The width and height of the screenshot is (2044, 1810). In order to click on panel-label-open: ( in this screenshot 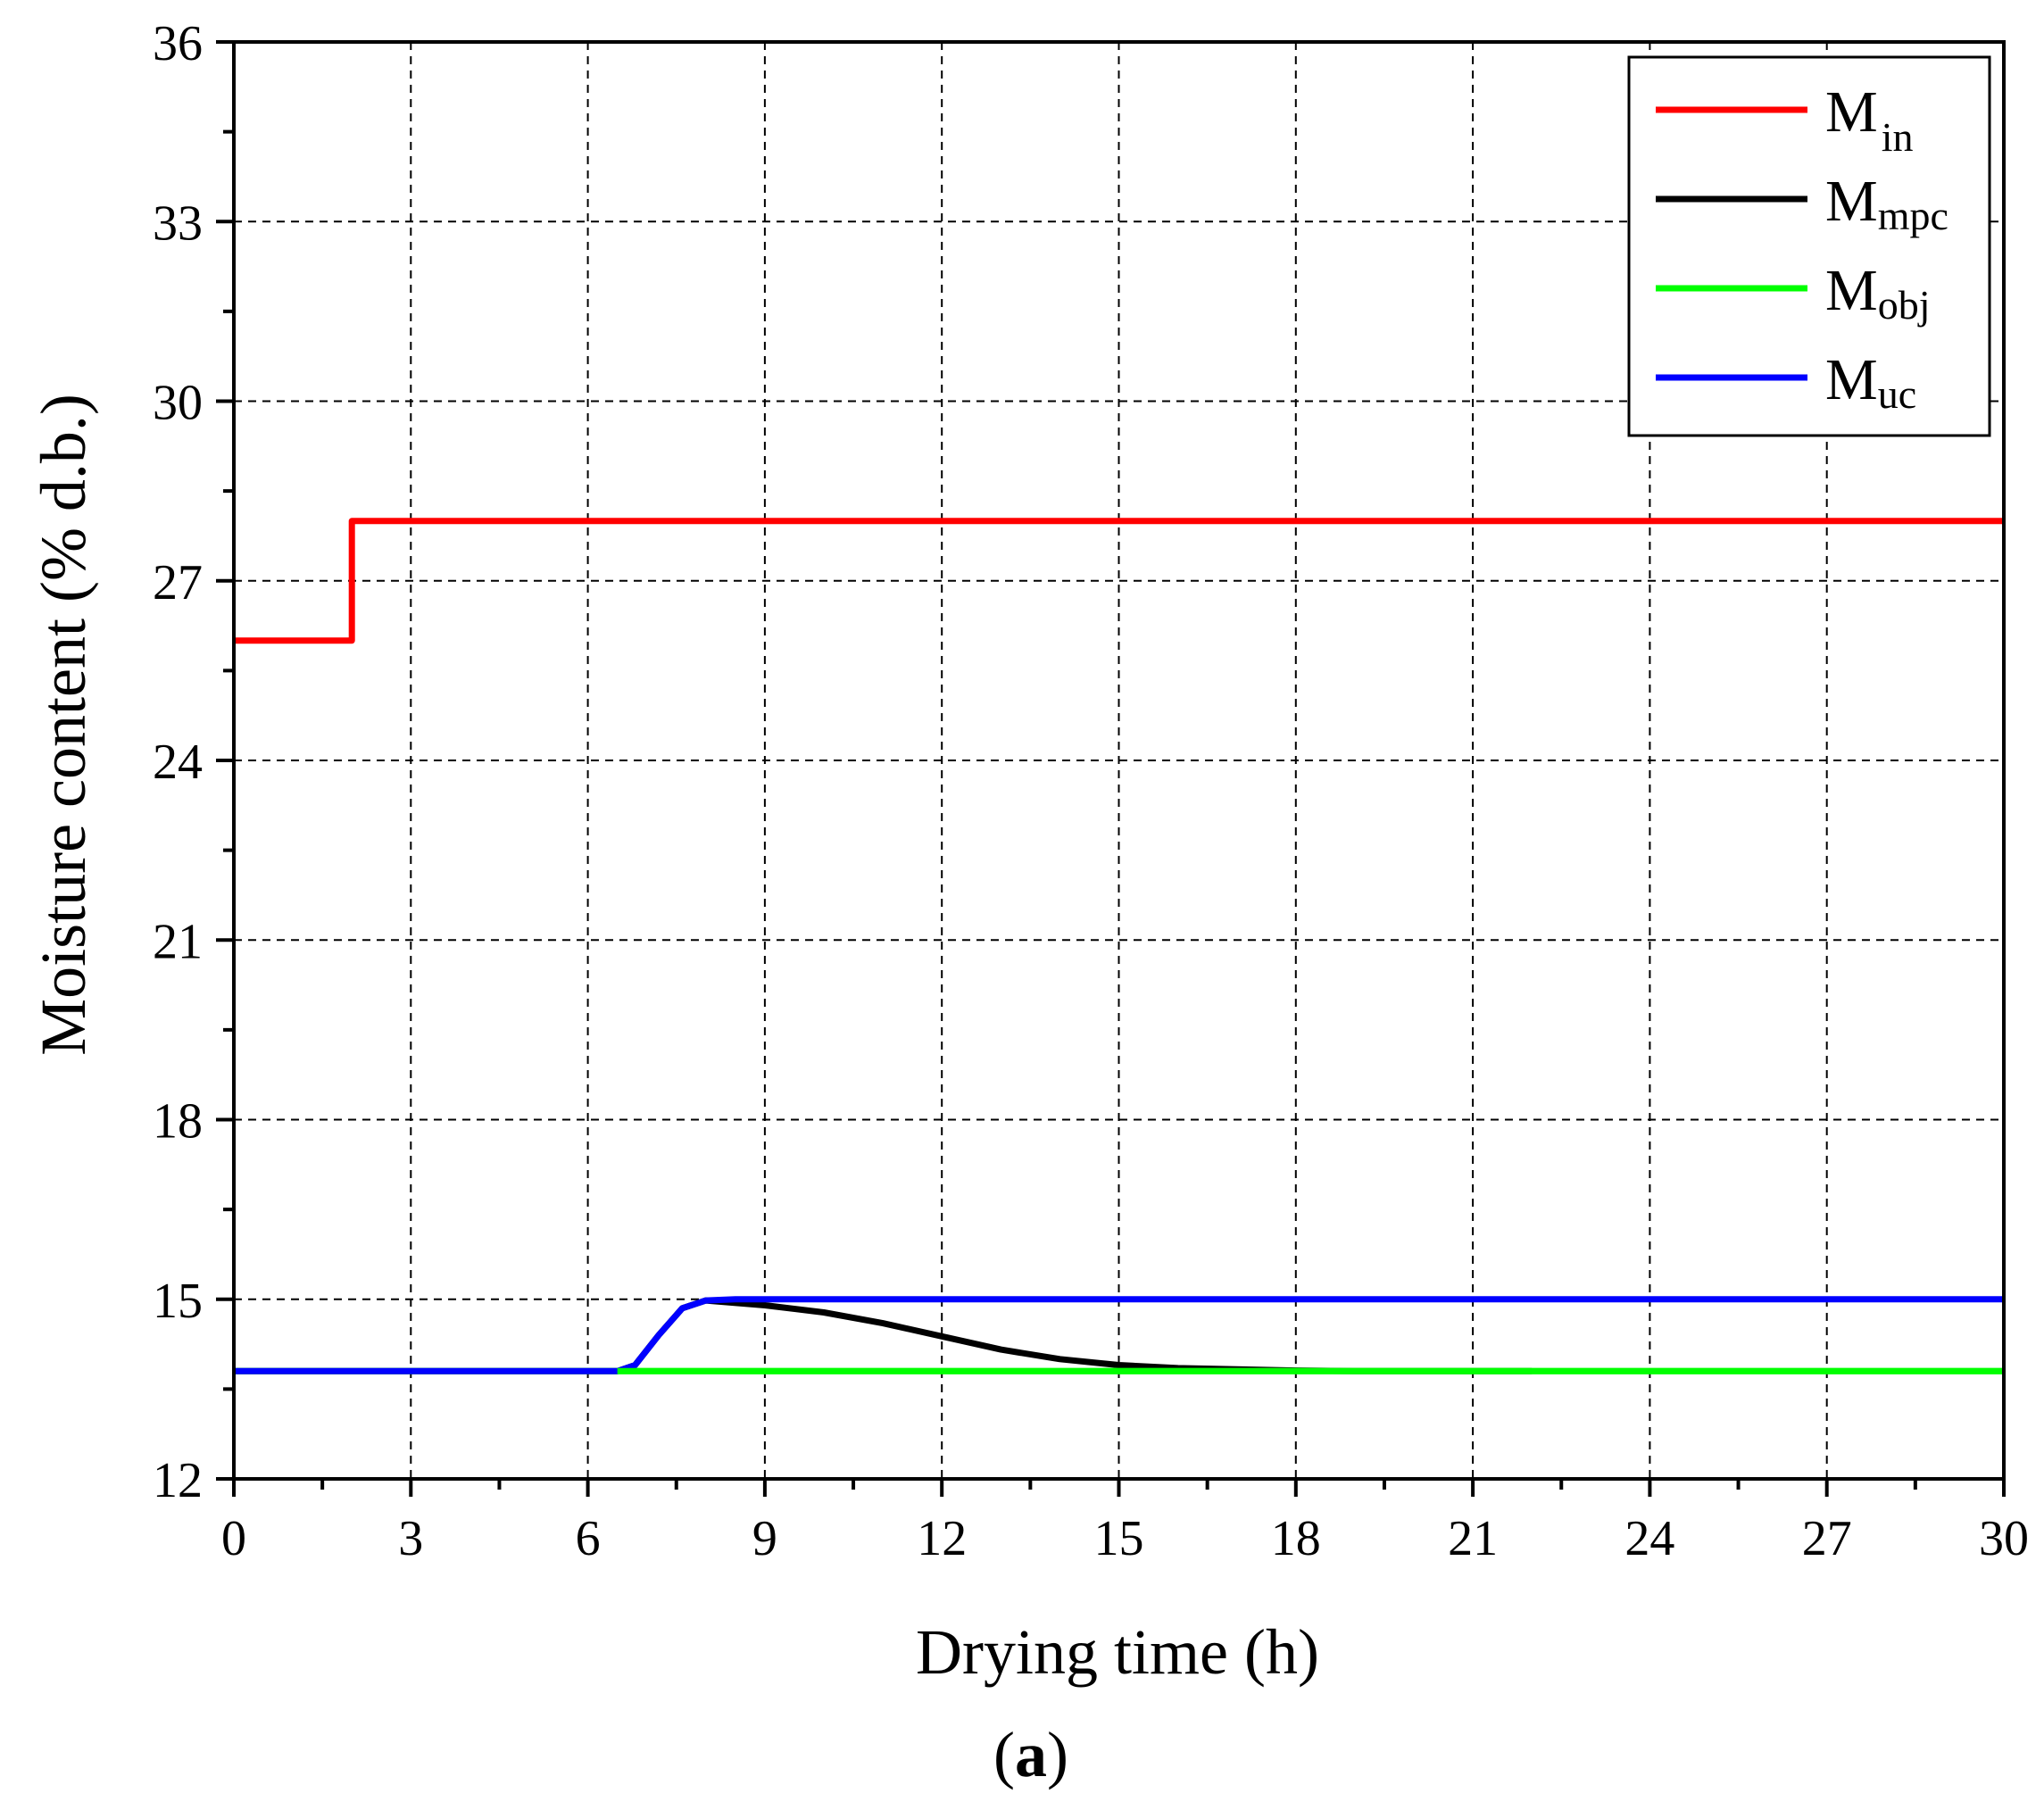, I will do `click(1004, 1754)`.